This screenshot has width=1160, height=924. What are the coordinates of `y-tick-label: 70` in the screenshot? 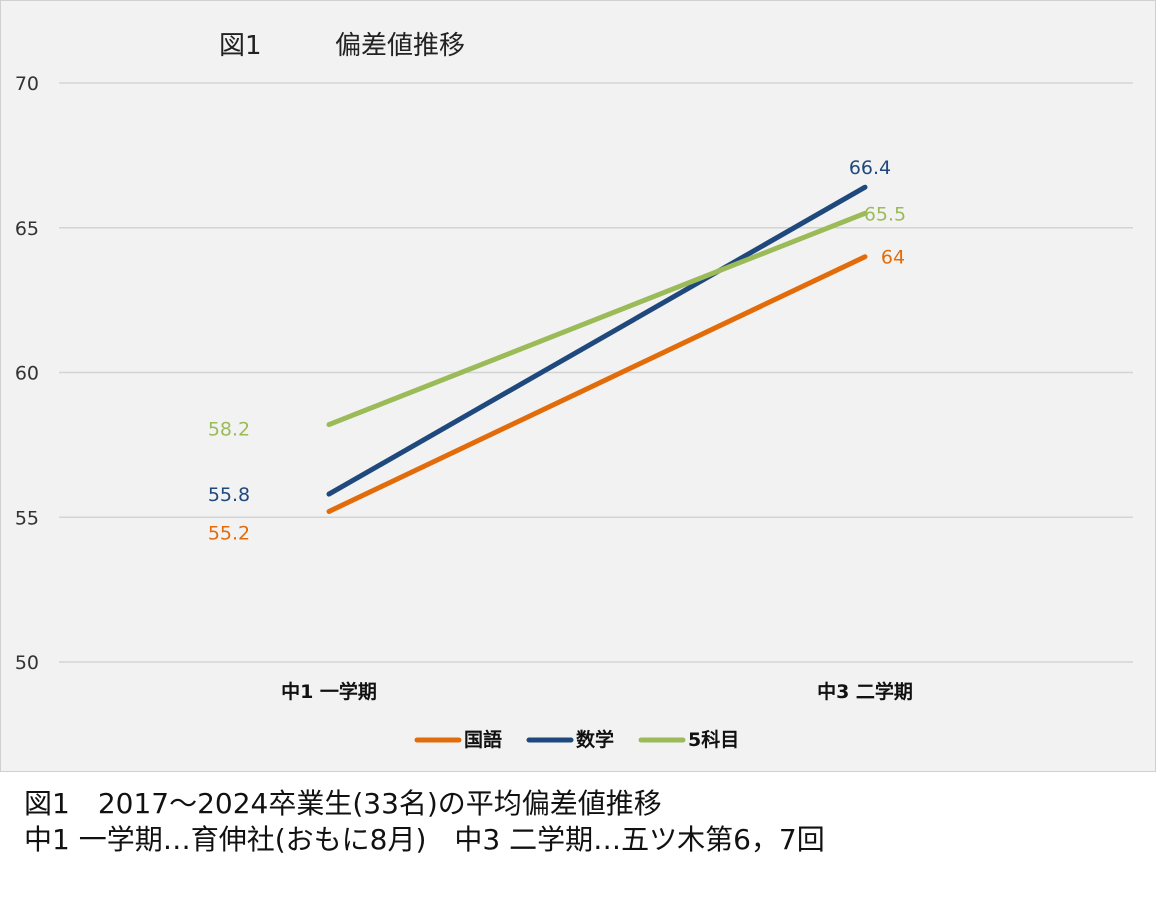 It's located at (27, 84).